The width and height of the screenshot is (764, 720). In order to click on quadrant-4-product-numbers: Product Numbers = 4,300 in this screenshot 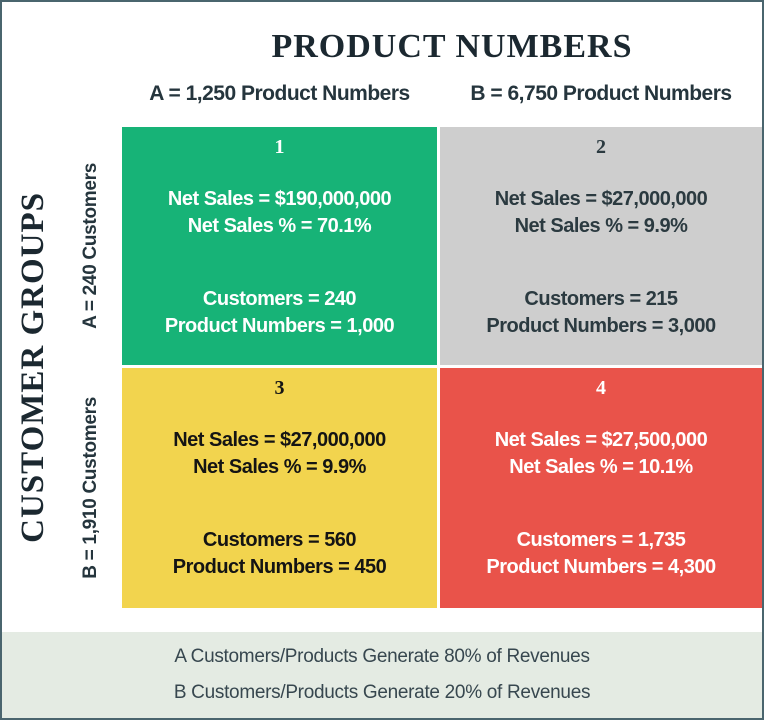, I will do `click(601, 567)`.